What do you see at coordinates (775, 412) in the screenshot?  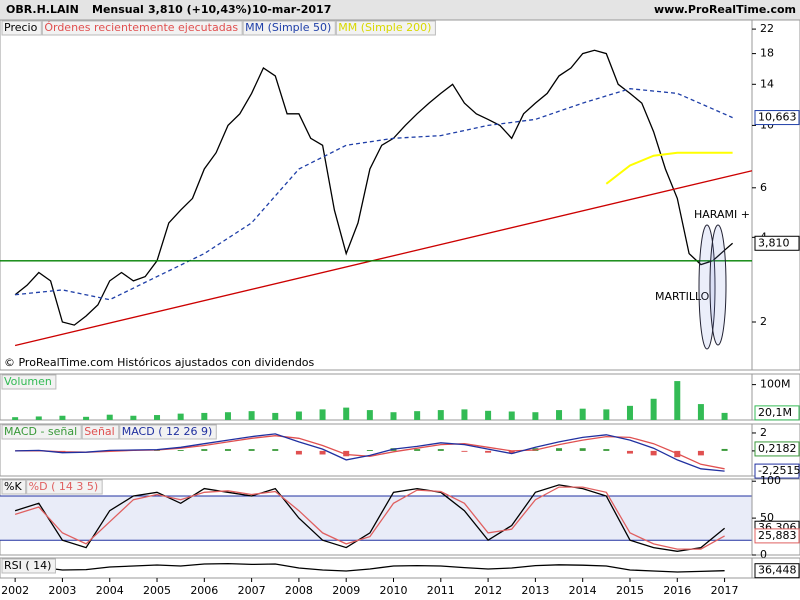 I see `end-label: 20,1M` at bounding box center [775, 412].